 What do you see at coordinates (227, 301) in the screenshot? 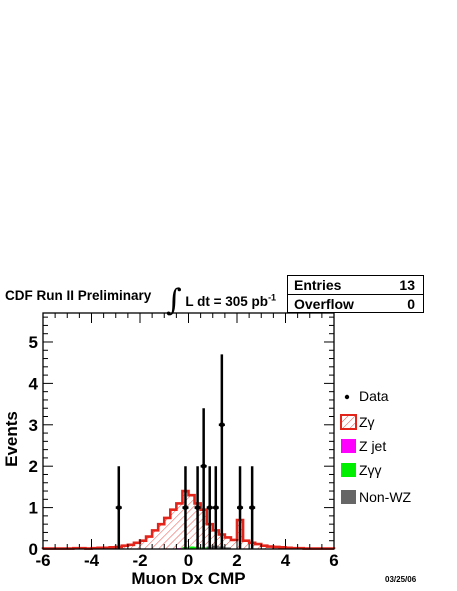
I see `luminosity-text: L dt = 305 pb` at bounding box center [227, 301].